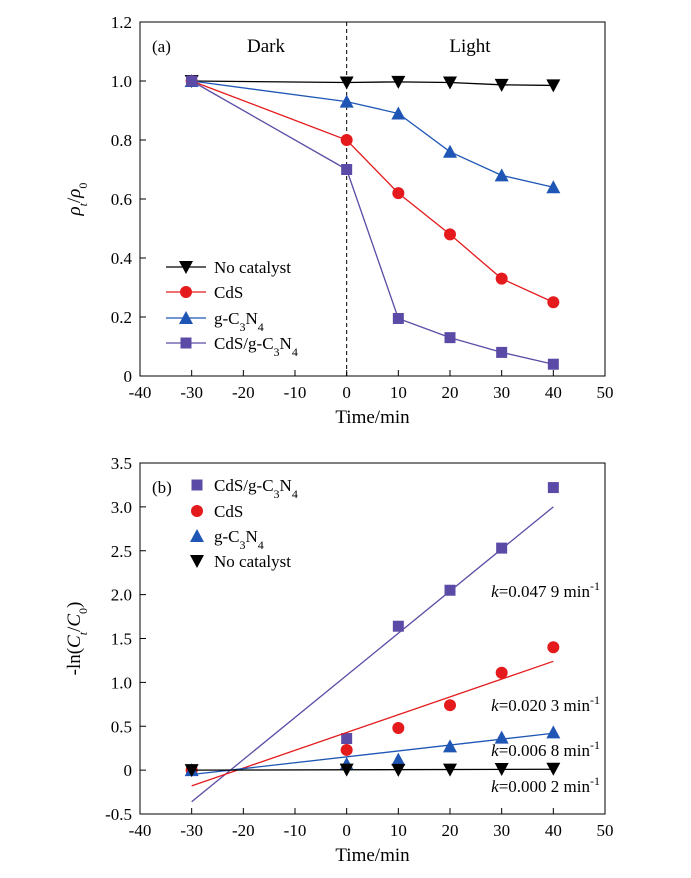 Image resolution: width=691 pixels, height=878 pixels. I want to click on region-label-dark: Dark, so click(266, 46).